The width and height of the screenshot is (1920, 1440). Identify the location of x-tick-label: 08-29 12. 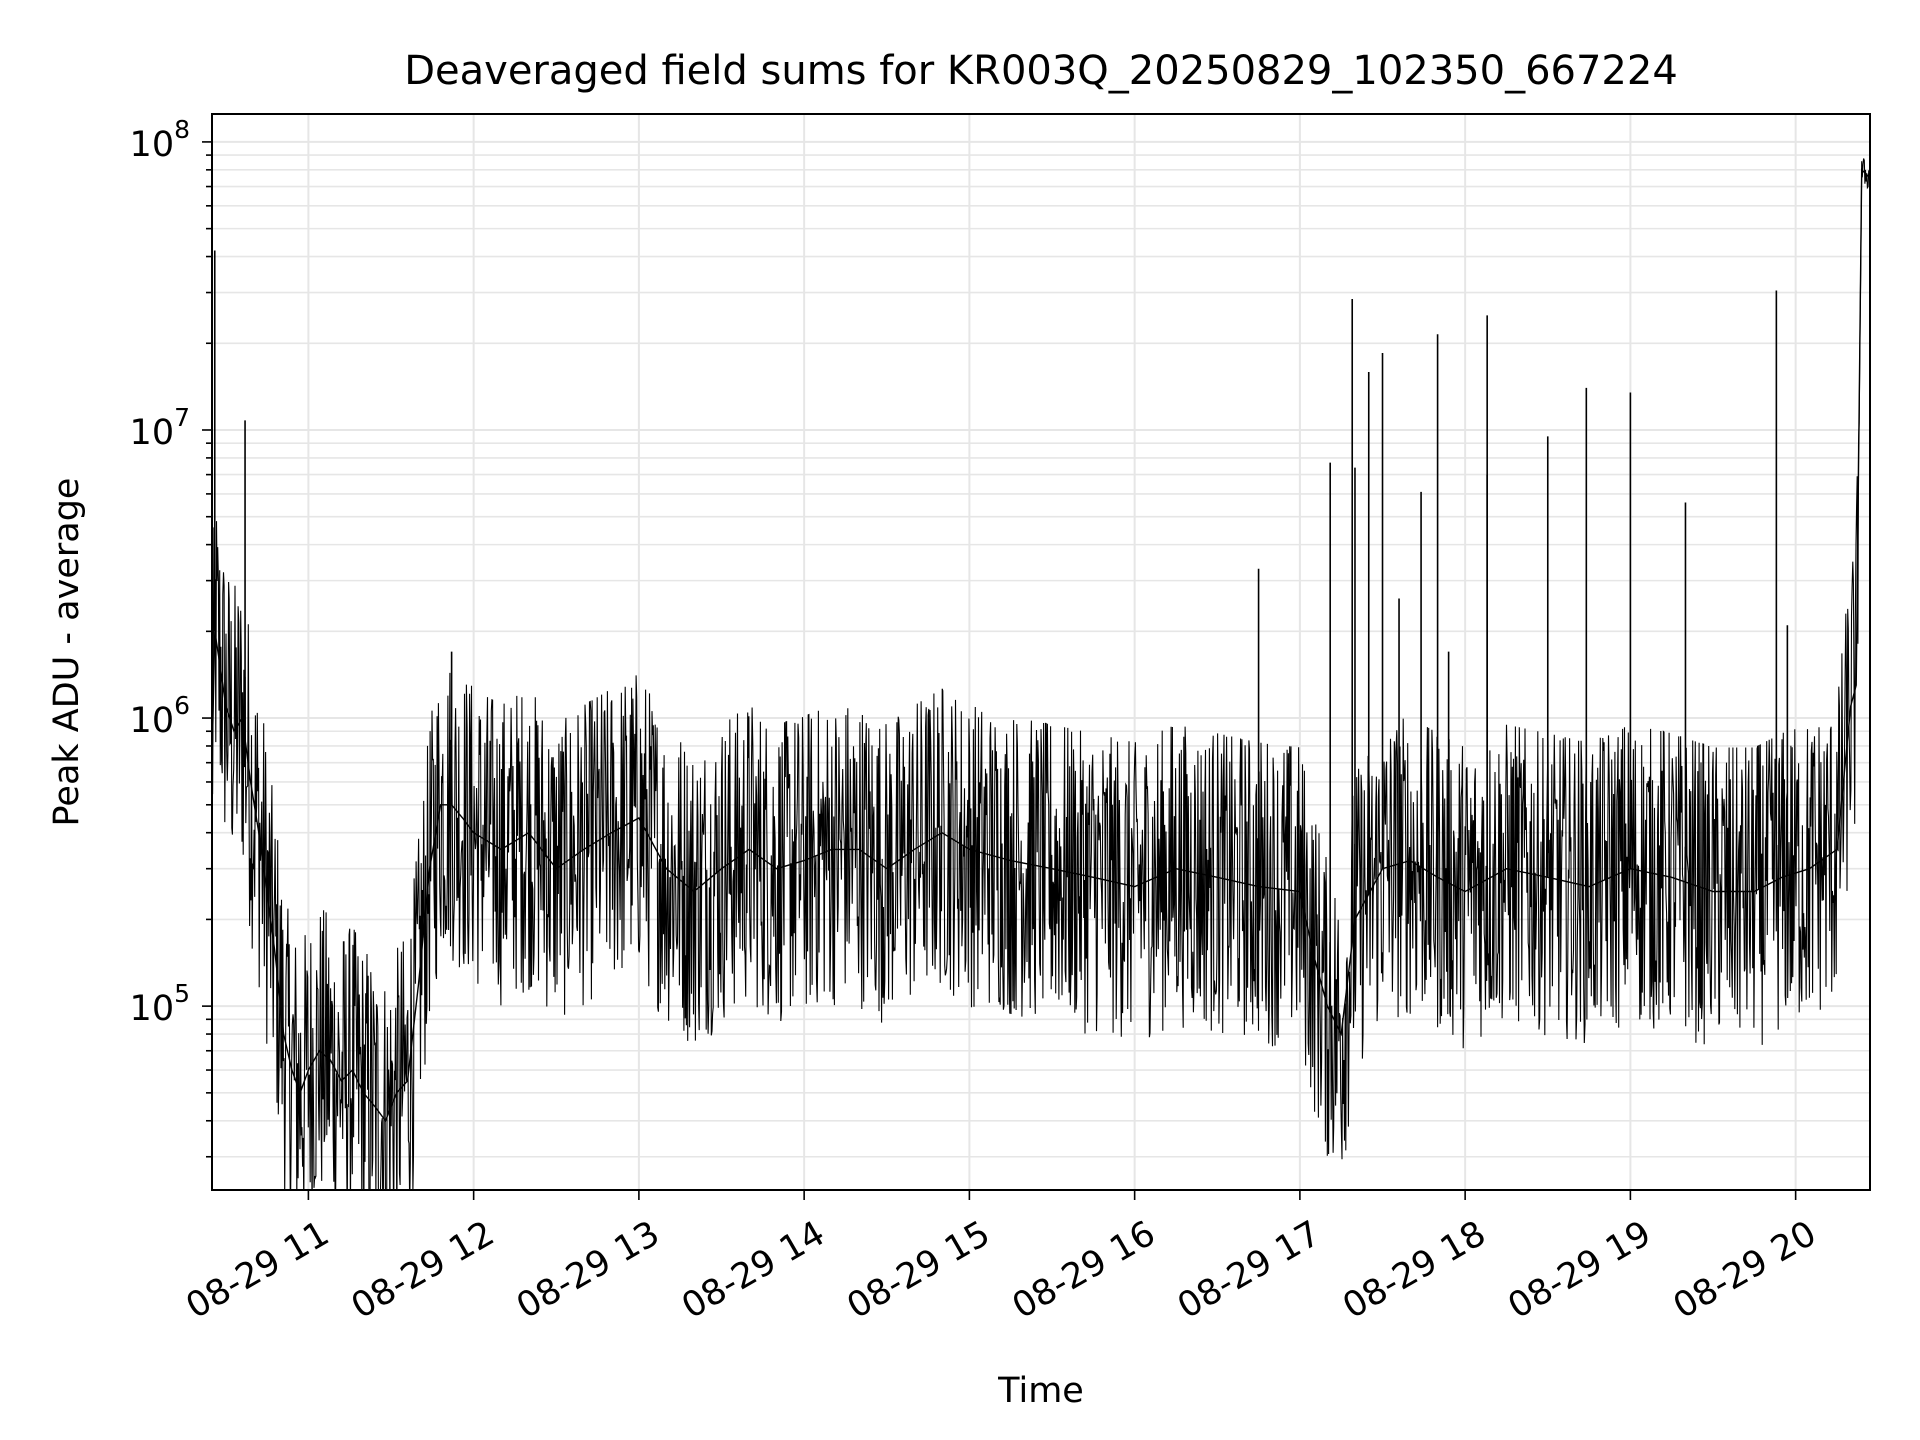
(423, 1270).